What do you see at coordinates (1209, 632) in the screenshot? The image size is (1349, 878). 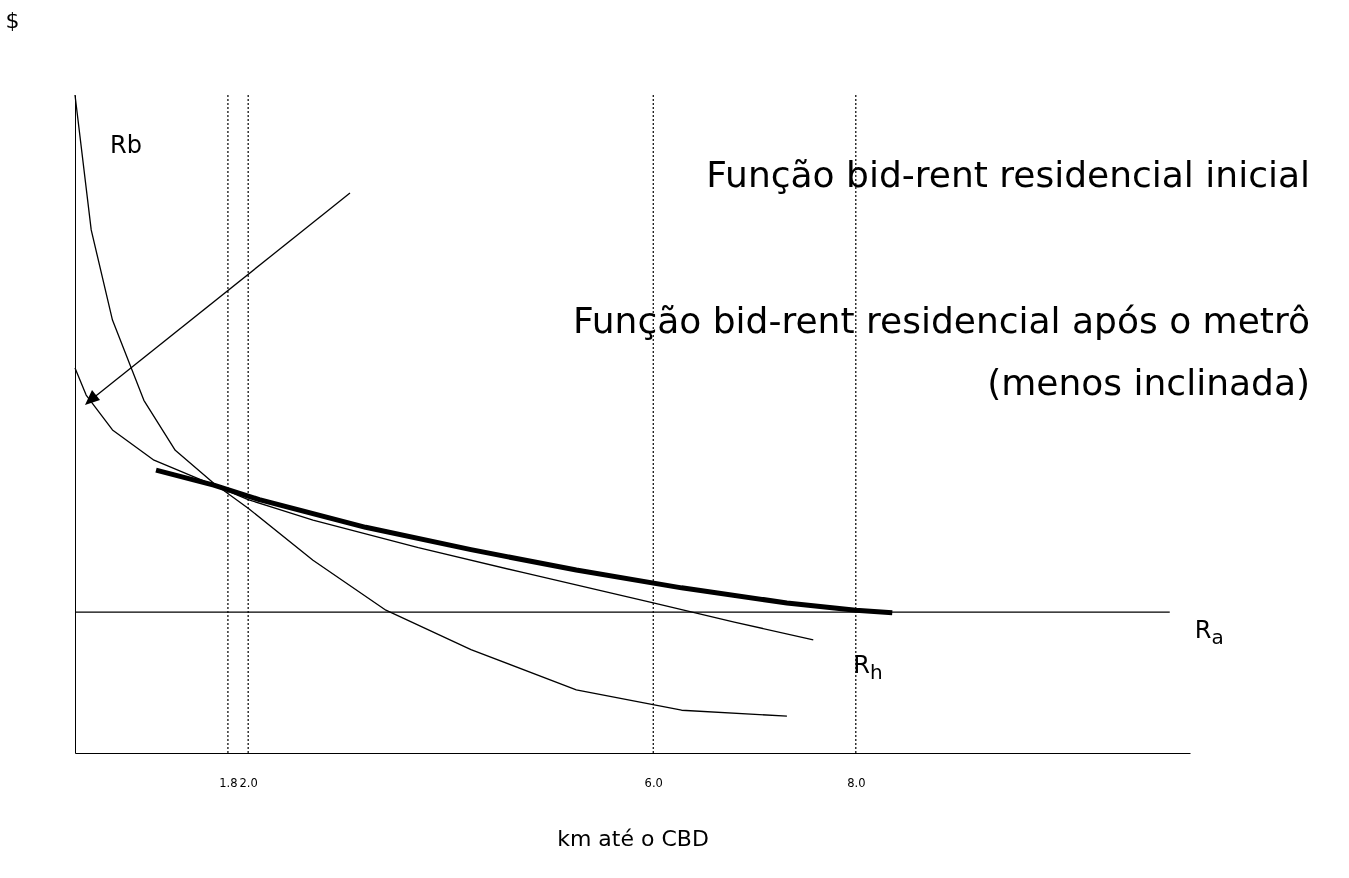 I see `series-label: R$_{a}$` at bounding box center [1209, 632].